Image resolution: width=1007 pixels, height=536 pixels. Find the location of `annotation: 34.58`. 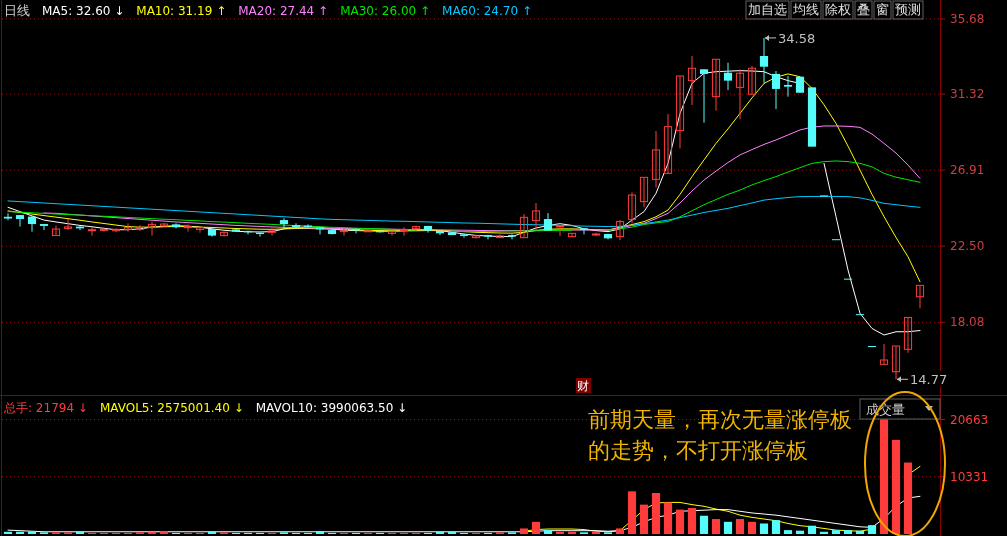

annotation: 34.58 is located at coordinates (797, 38).